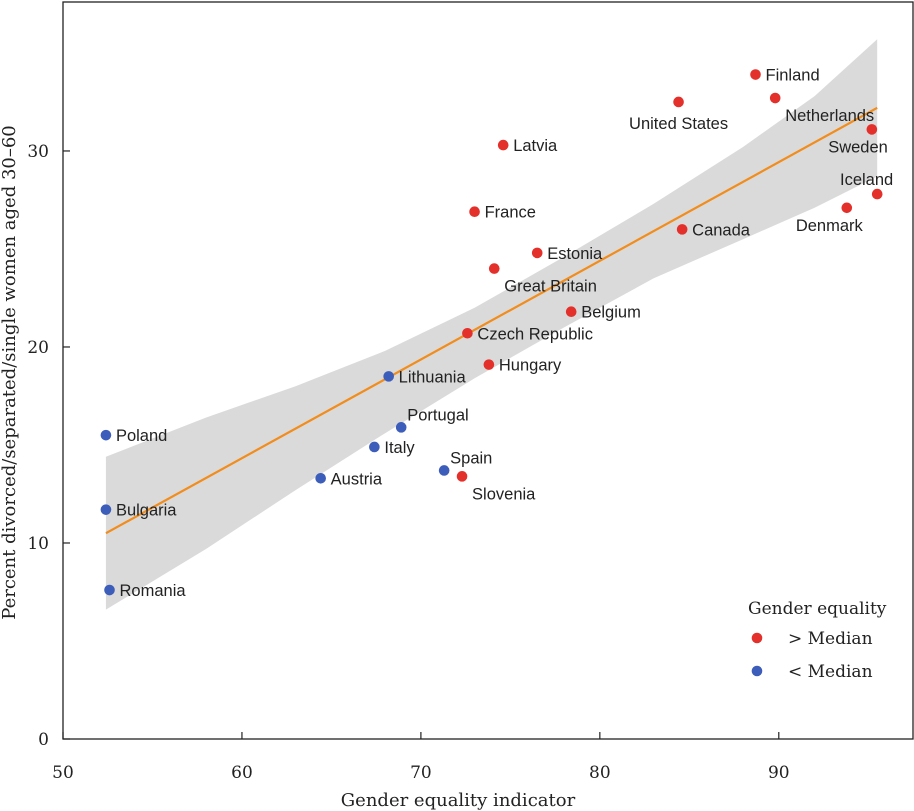 This screenshot has width=914, height=811. Describe the element at coordinates (458, 800) in the screenshot. I see `x-axis-title: Gender equality indicator` at that location.